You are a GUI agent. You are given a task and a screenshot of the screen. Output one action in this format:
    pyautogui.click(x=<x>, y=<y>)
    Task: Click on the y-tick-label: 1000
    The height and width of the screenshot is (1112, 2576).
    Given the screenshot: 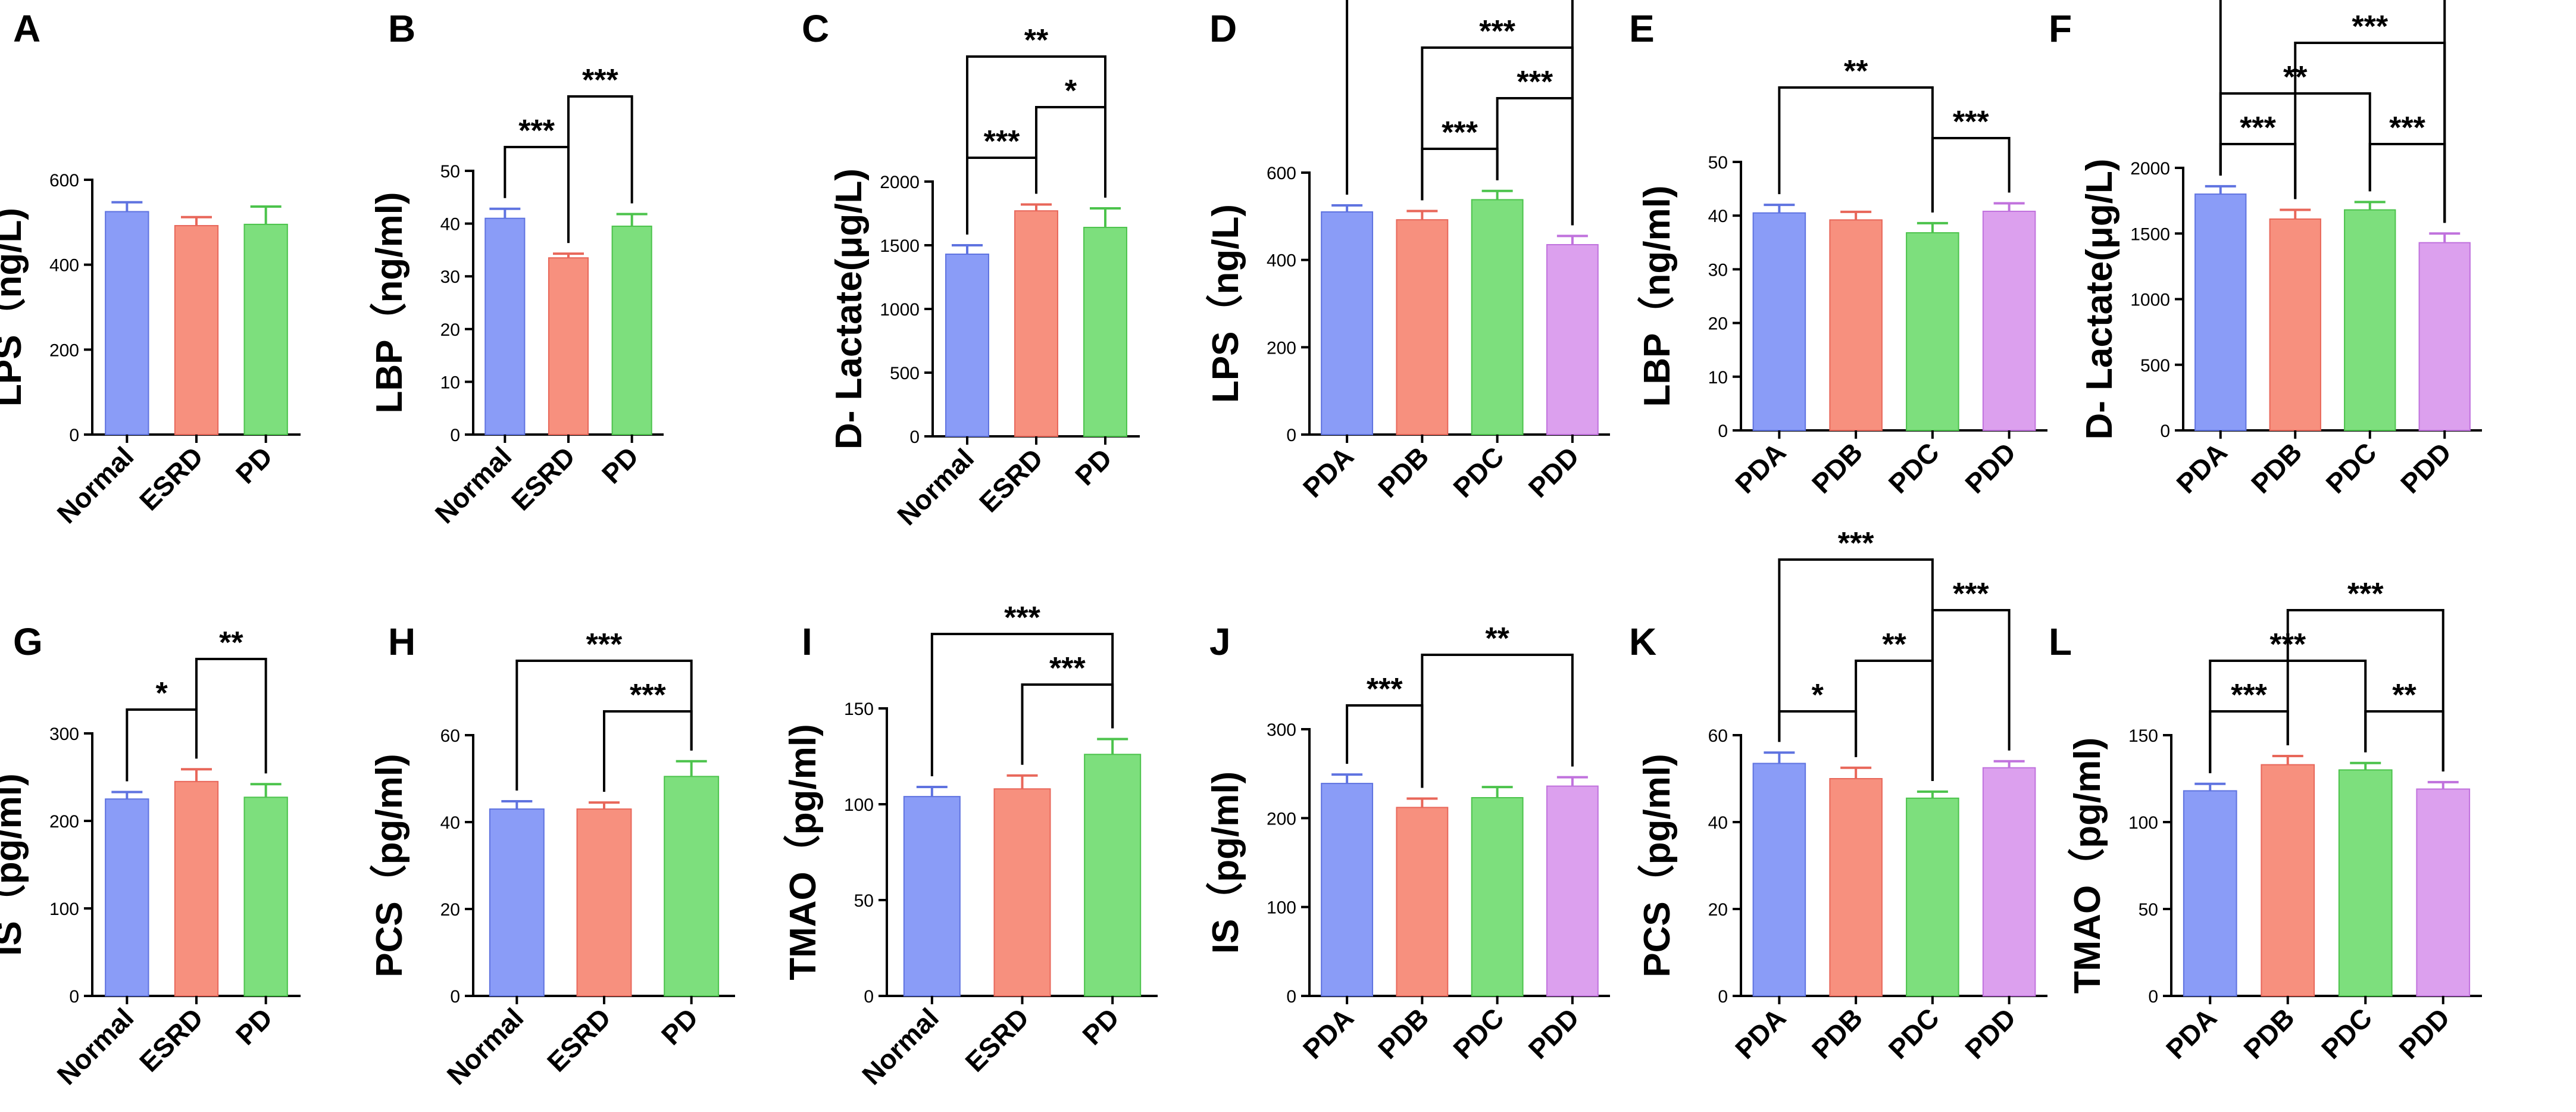 What is the action you would take?
    pyautogui.click(x=2150, y=300)
    